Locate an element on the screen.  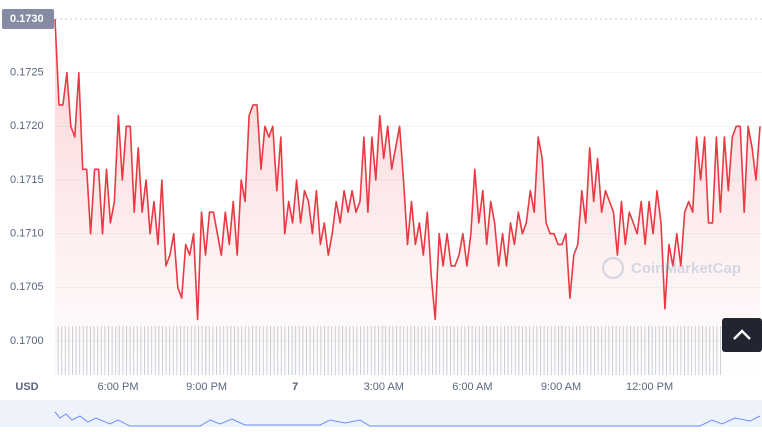
scroll-top-icon is located at coordinates (742, 334).